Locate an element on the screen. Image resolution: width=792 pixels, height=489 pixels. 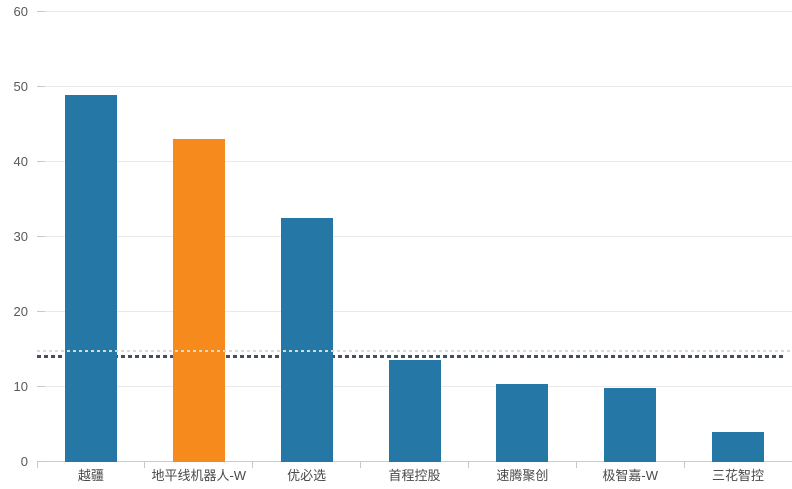
y-axis-tick-label: 20 is located at coordinates (20, 311).